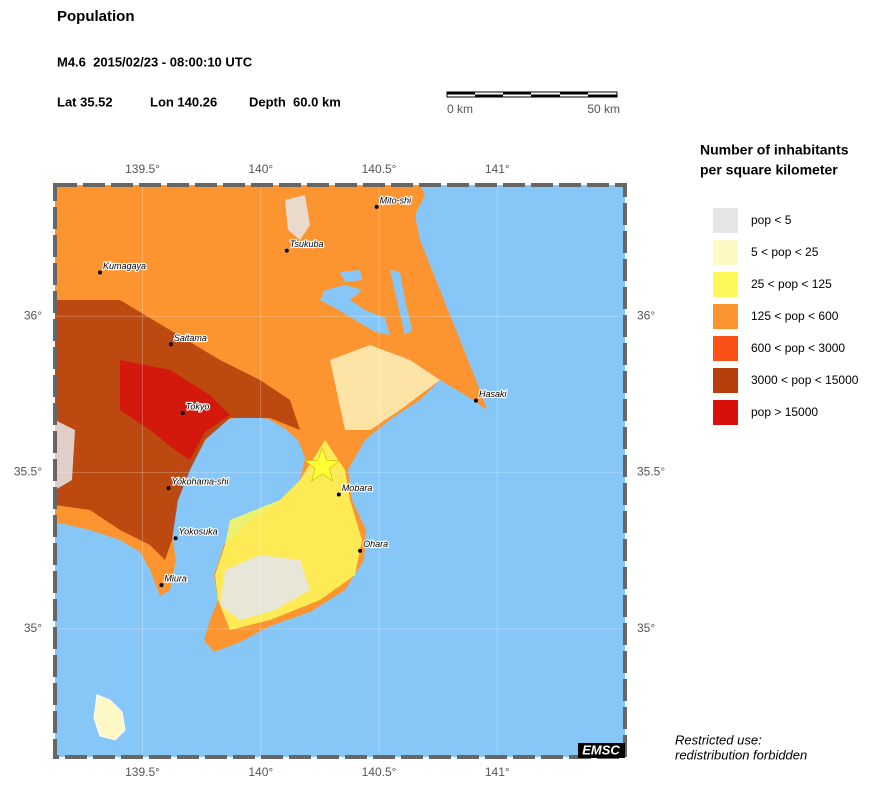 This screenshot has height=789, width=884. What do you see at coordinates (297, 217) in the screenshot?
I see `mountain-north` at bounding box center [297, 217].